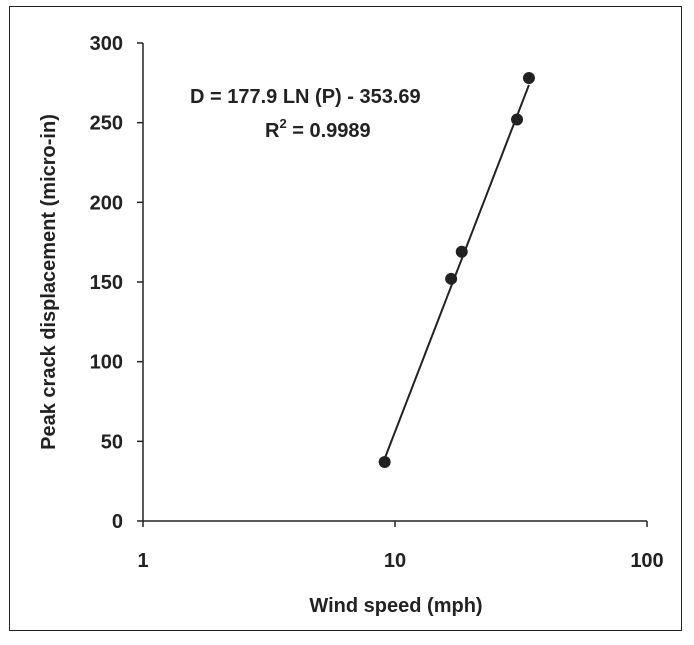  I want to click on trendline, so click(456, 271).